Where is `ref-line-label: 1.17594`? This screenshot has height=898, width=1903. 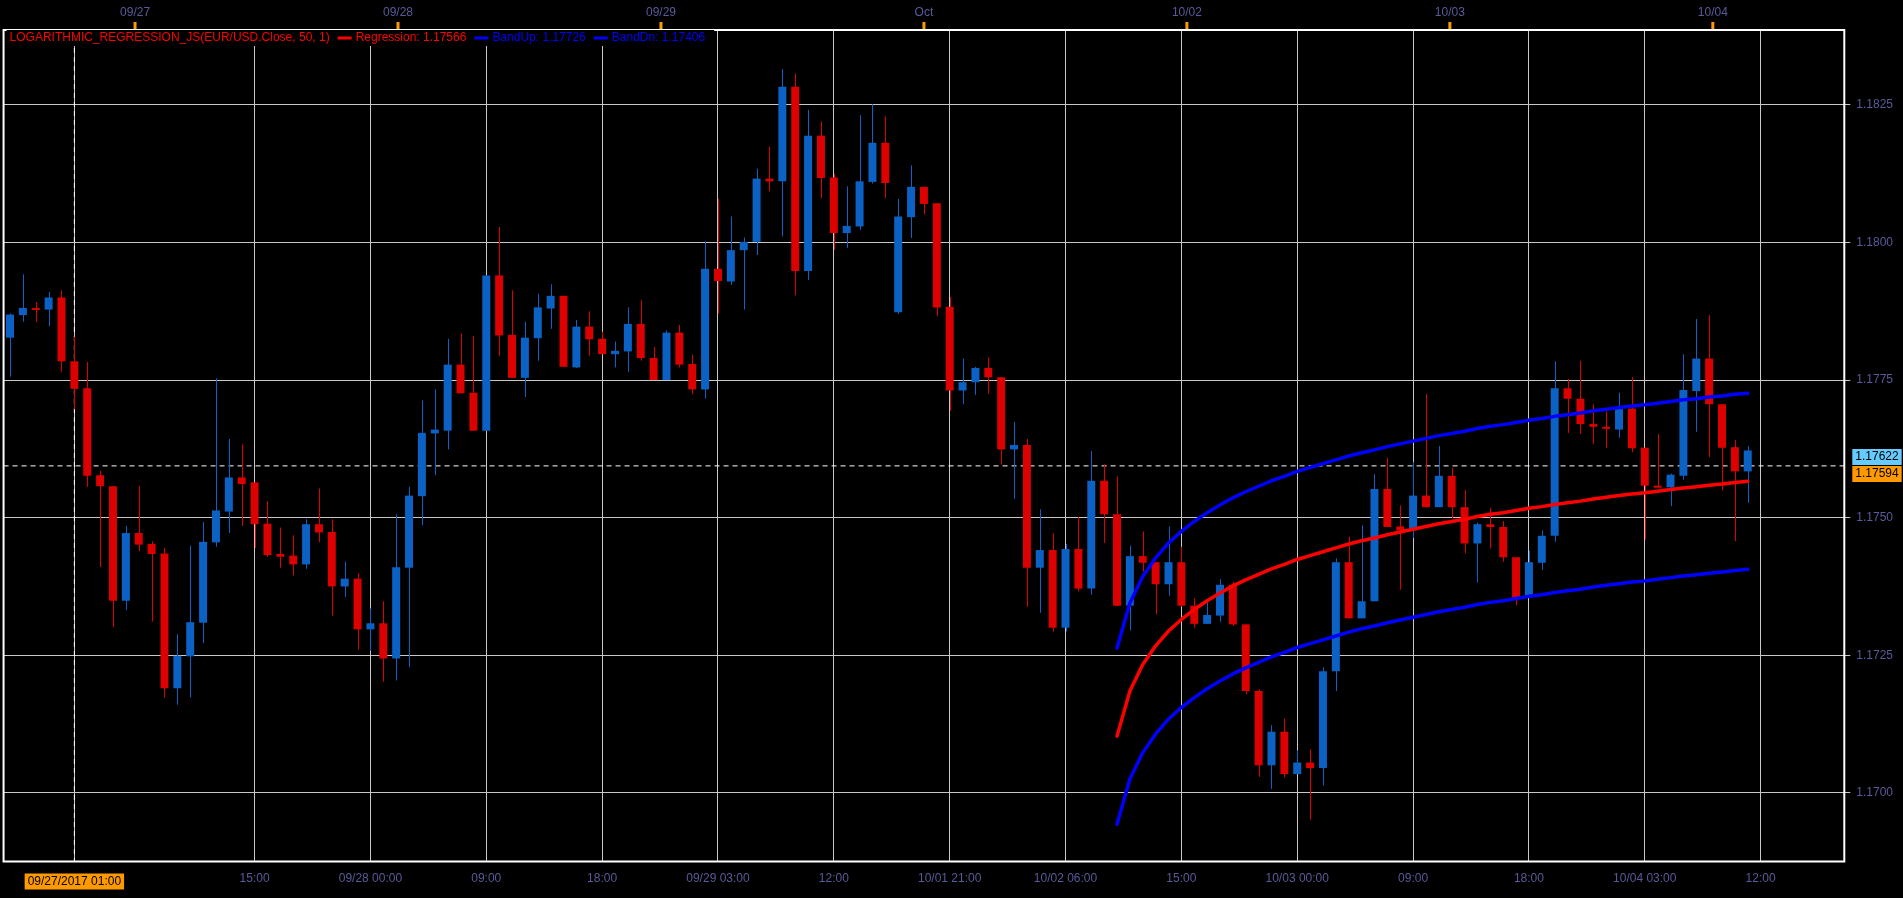
ref-line-label: 1.17594 is located at coordinates (1877, 473).